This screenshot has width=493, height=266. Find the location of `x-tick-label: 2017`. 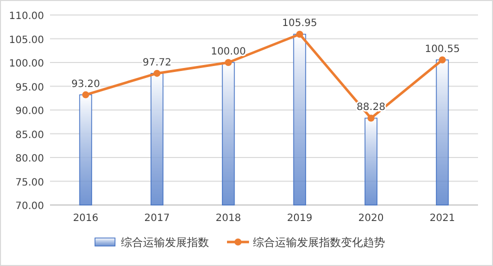

x-tick-label: 2017 is located at coordinates (157, 218).